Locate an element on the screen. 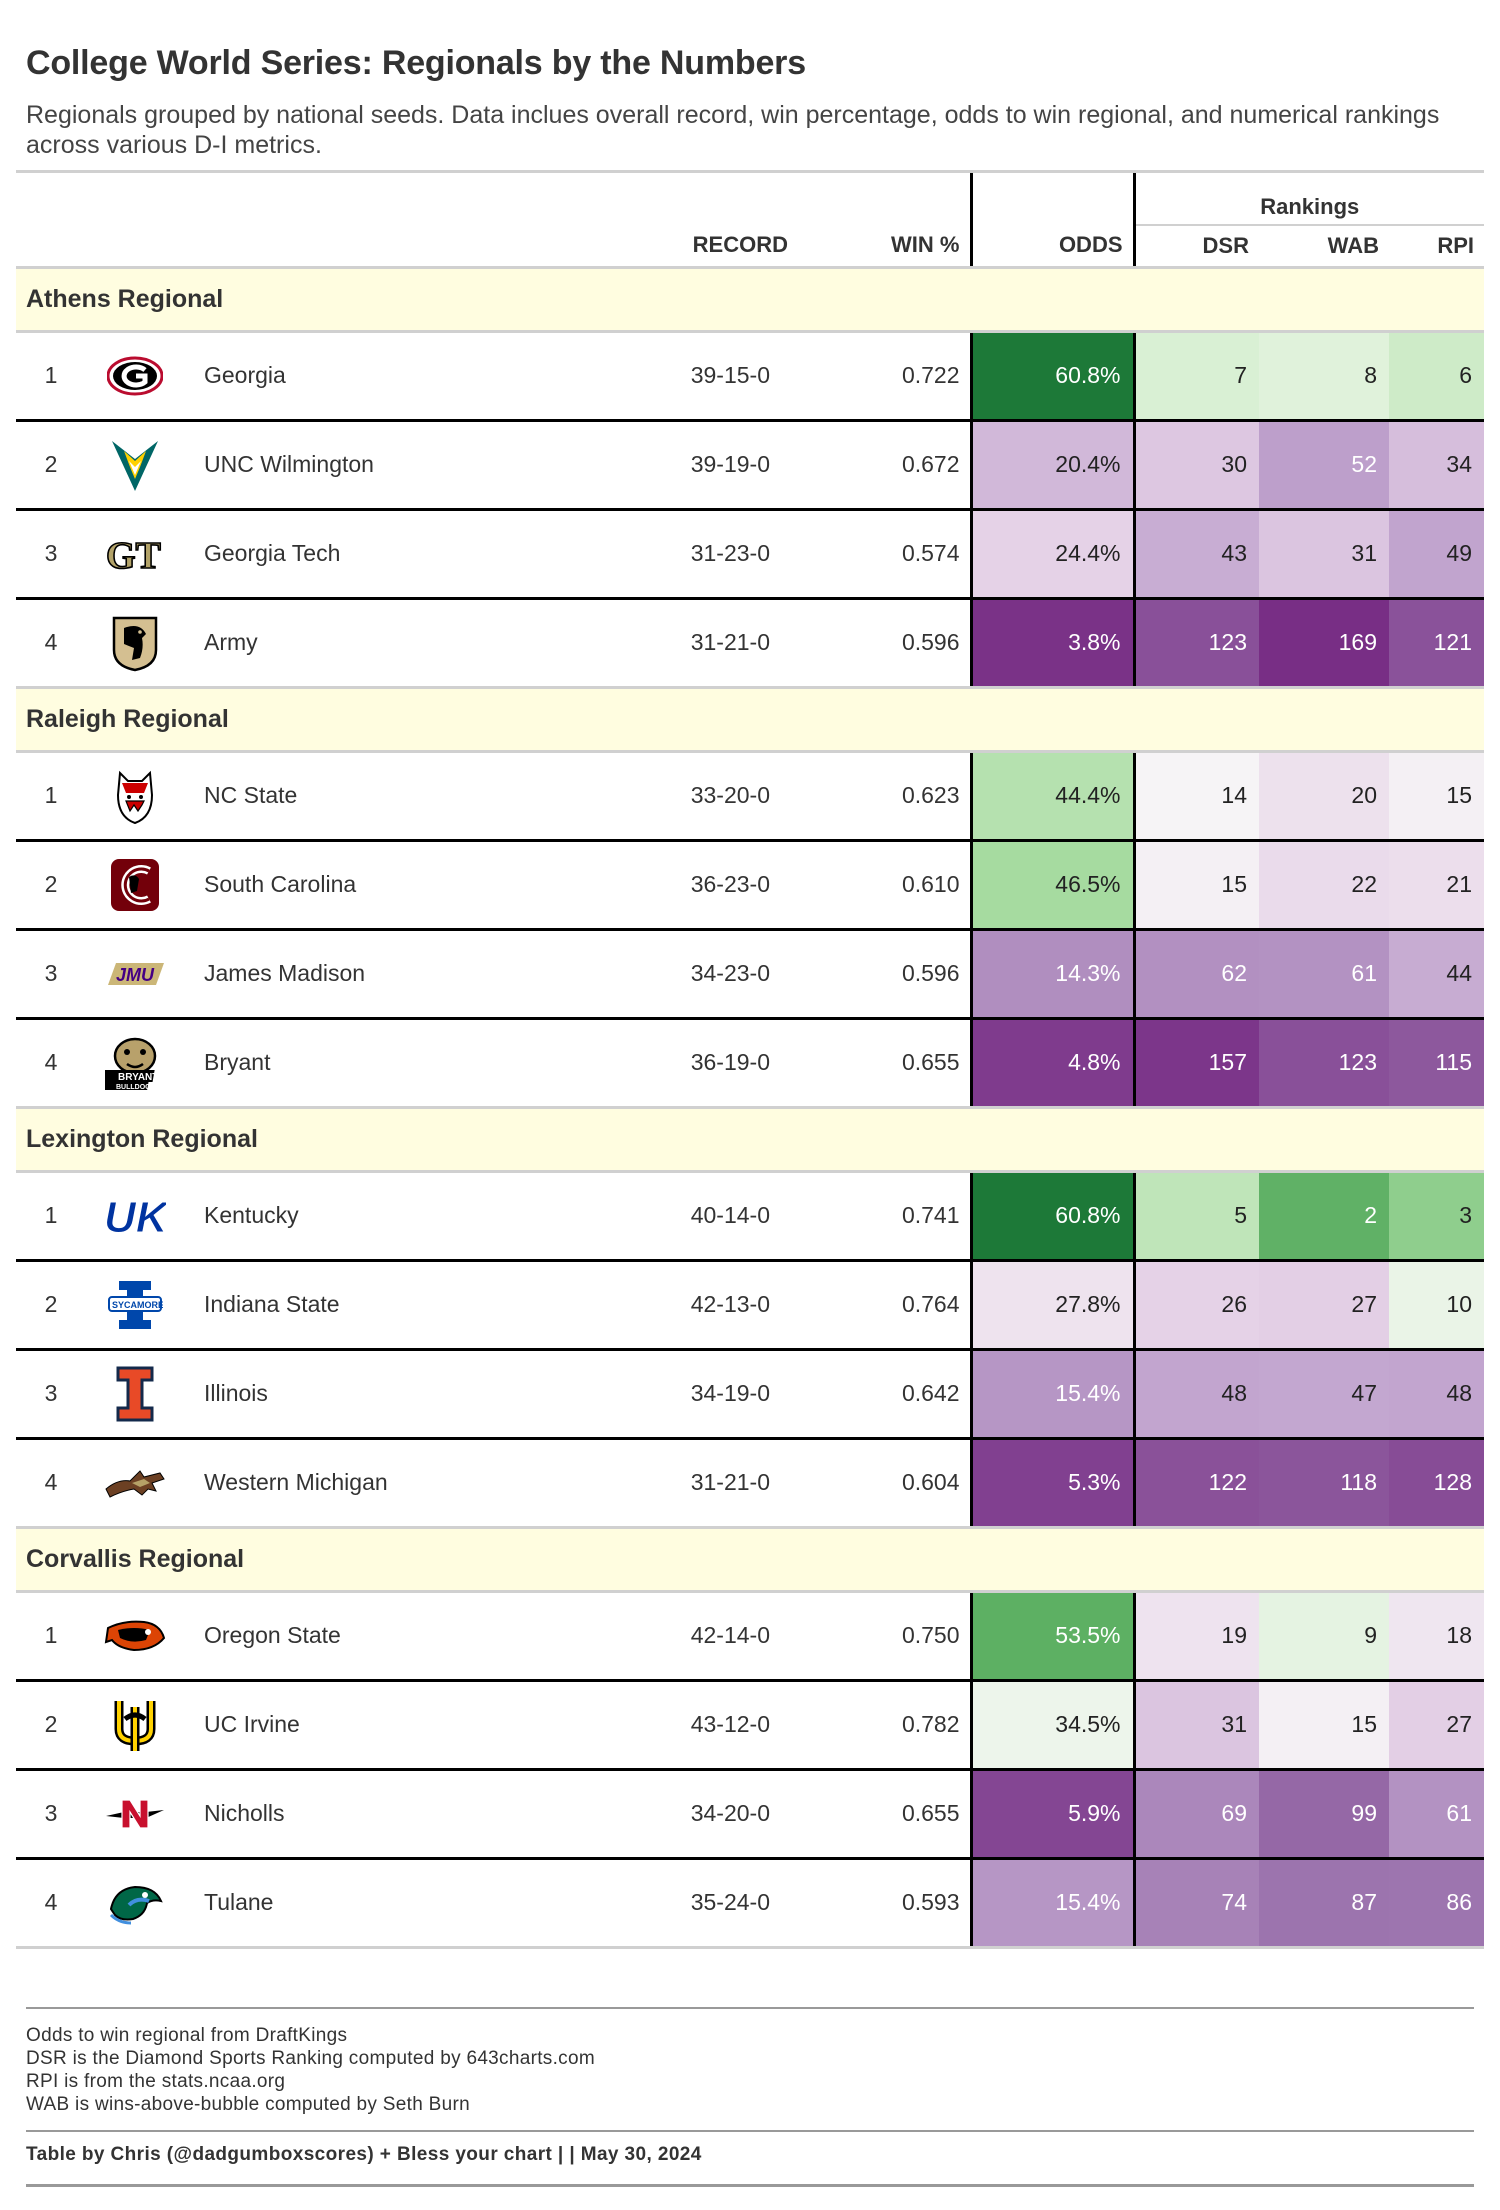 This screenshot has width=1500, height=2210. dsr-cell: 7 is located at coordinates (1195, 376).